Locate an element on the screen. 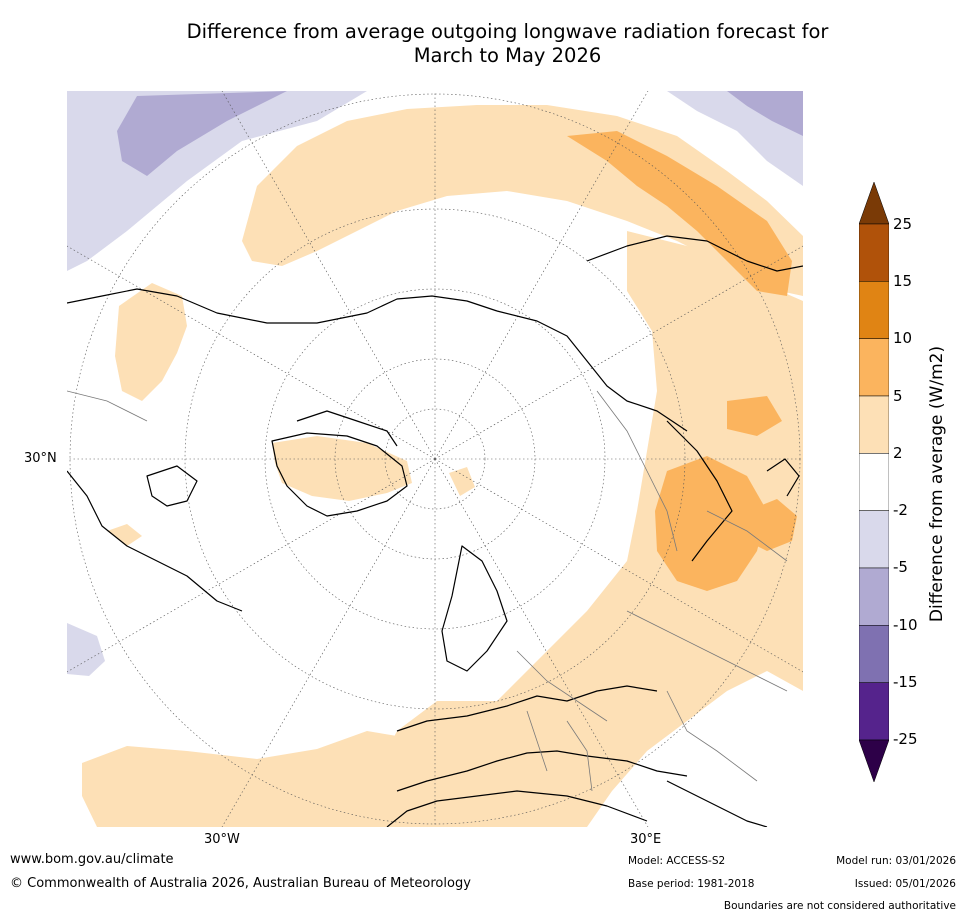  coast-europe-south is located at coordinates (527, 708).